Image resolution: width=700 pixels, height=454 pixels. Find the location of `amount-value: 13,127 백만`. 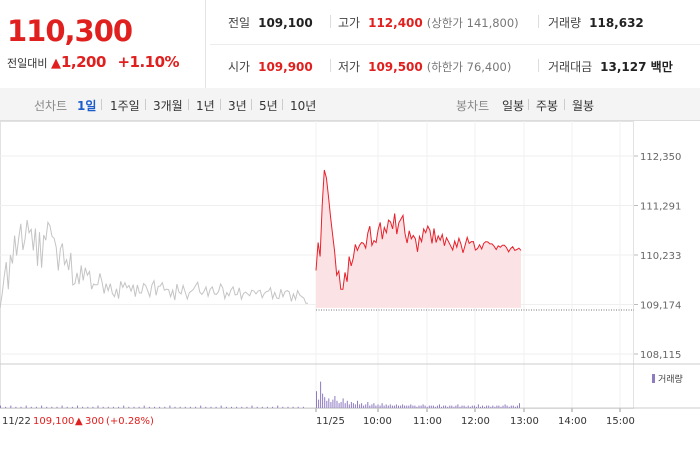

amount-value: 13,127 백만 is located at coordinates (636, 67).